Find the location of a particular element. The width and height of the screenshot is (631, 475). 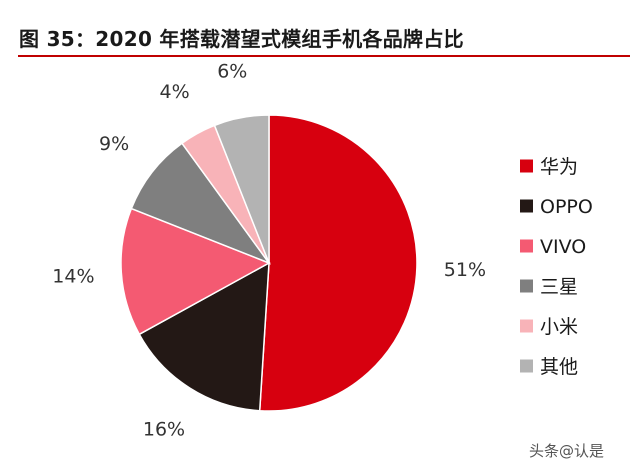

slice-value-label-4: 9% is located at coordinates (114, 144).